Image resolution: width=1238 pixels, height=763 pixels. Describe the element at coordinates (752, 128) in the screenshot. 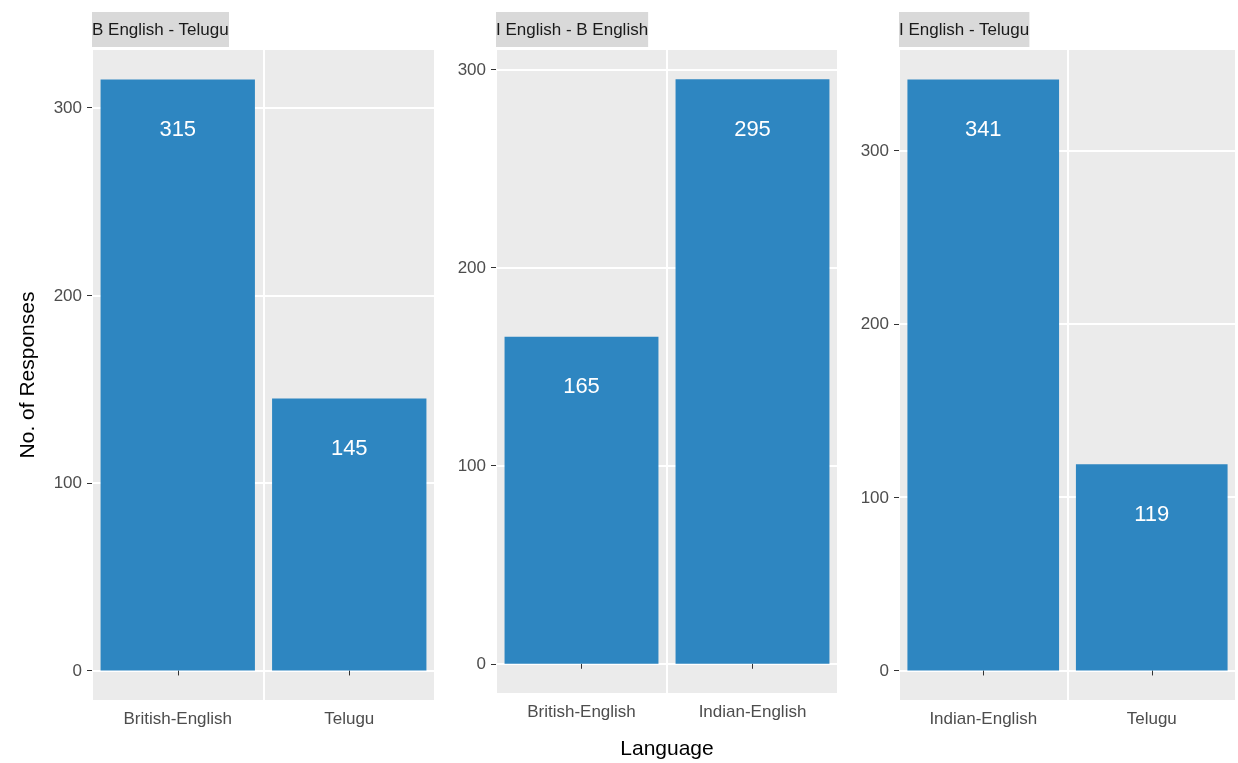

I see `data-label: 295` at that location.